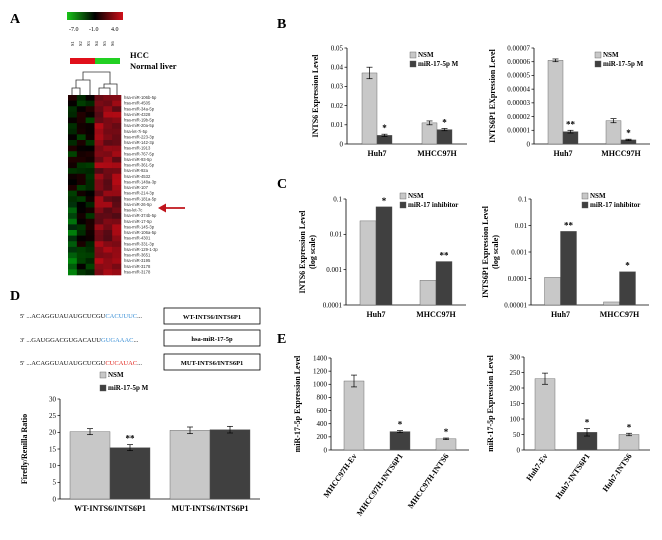 The image size is (662, 540). I want to click on y-tick-label: 0.1, so click(522, 199).